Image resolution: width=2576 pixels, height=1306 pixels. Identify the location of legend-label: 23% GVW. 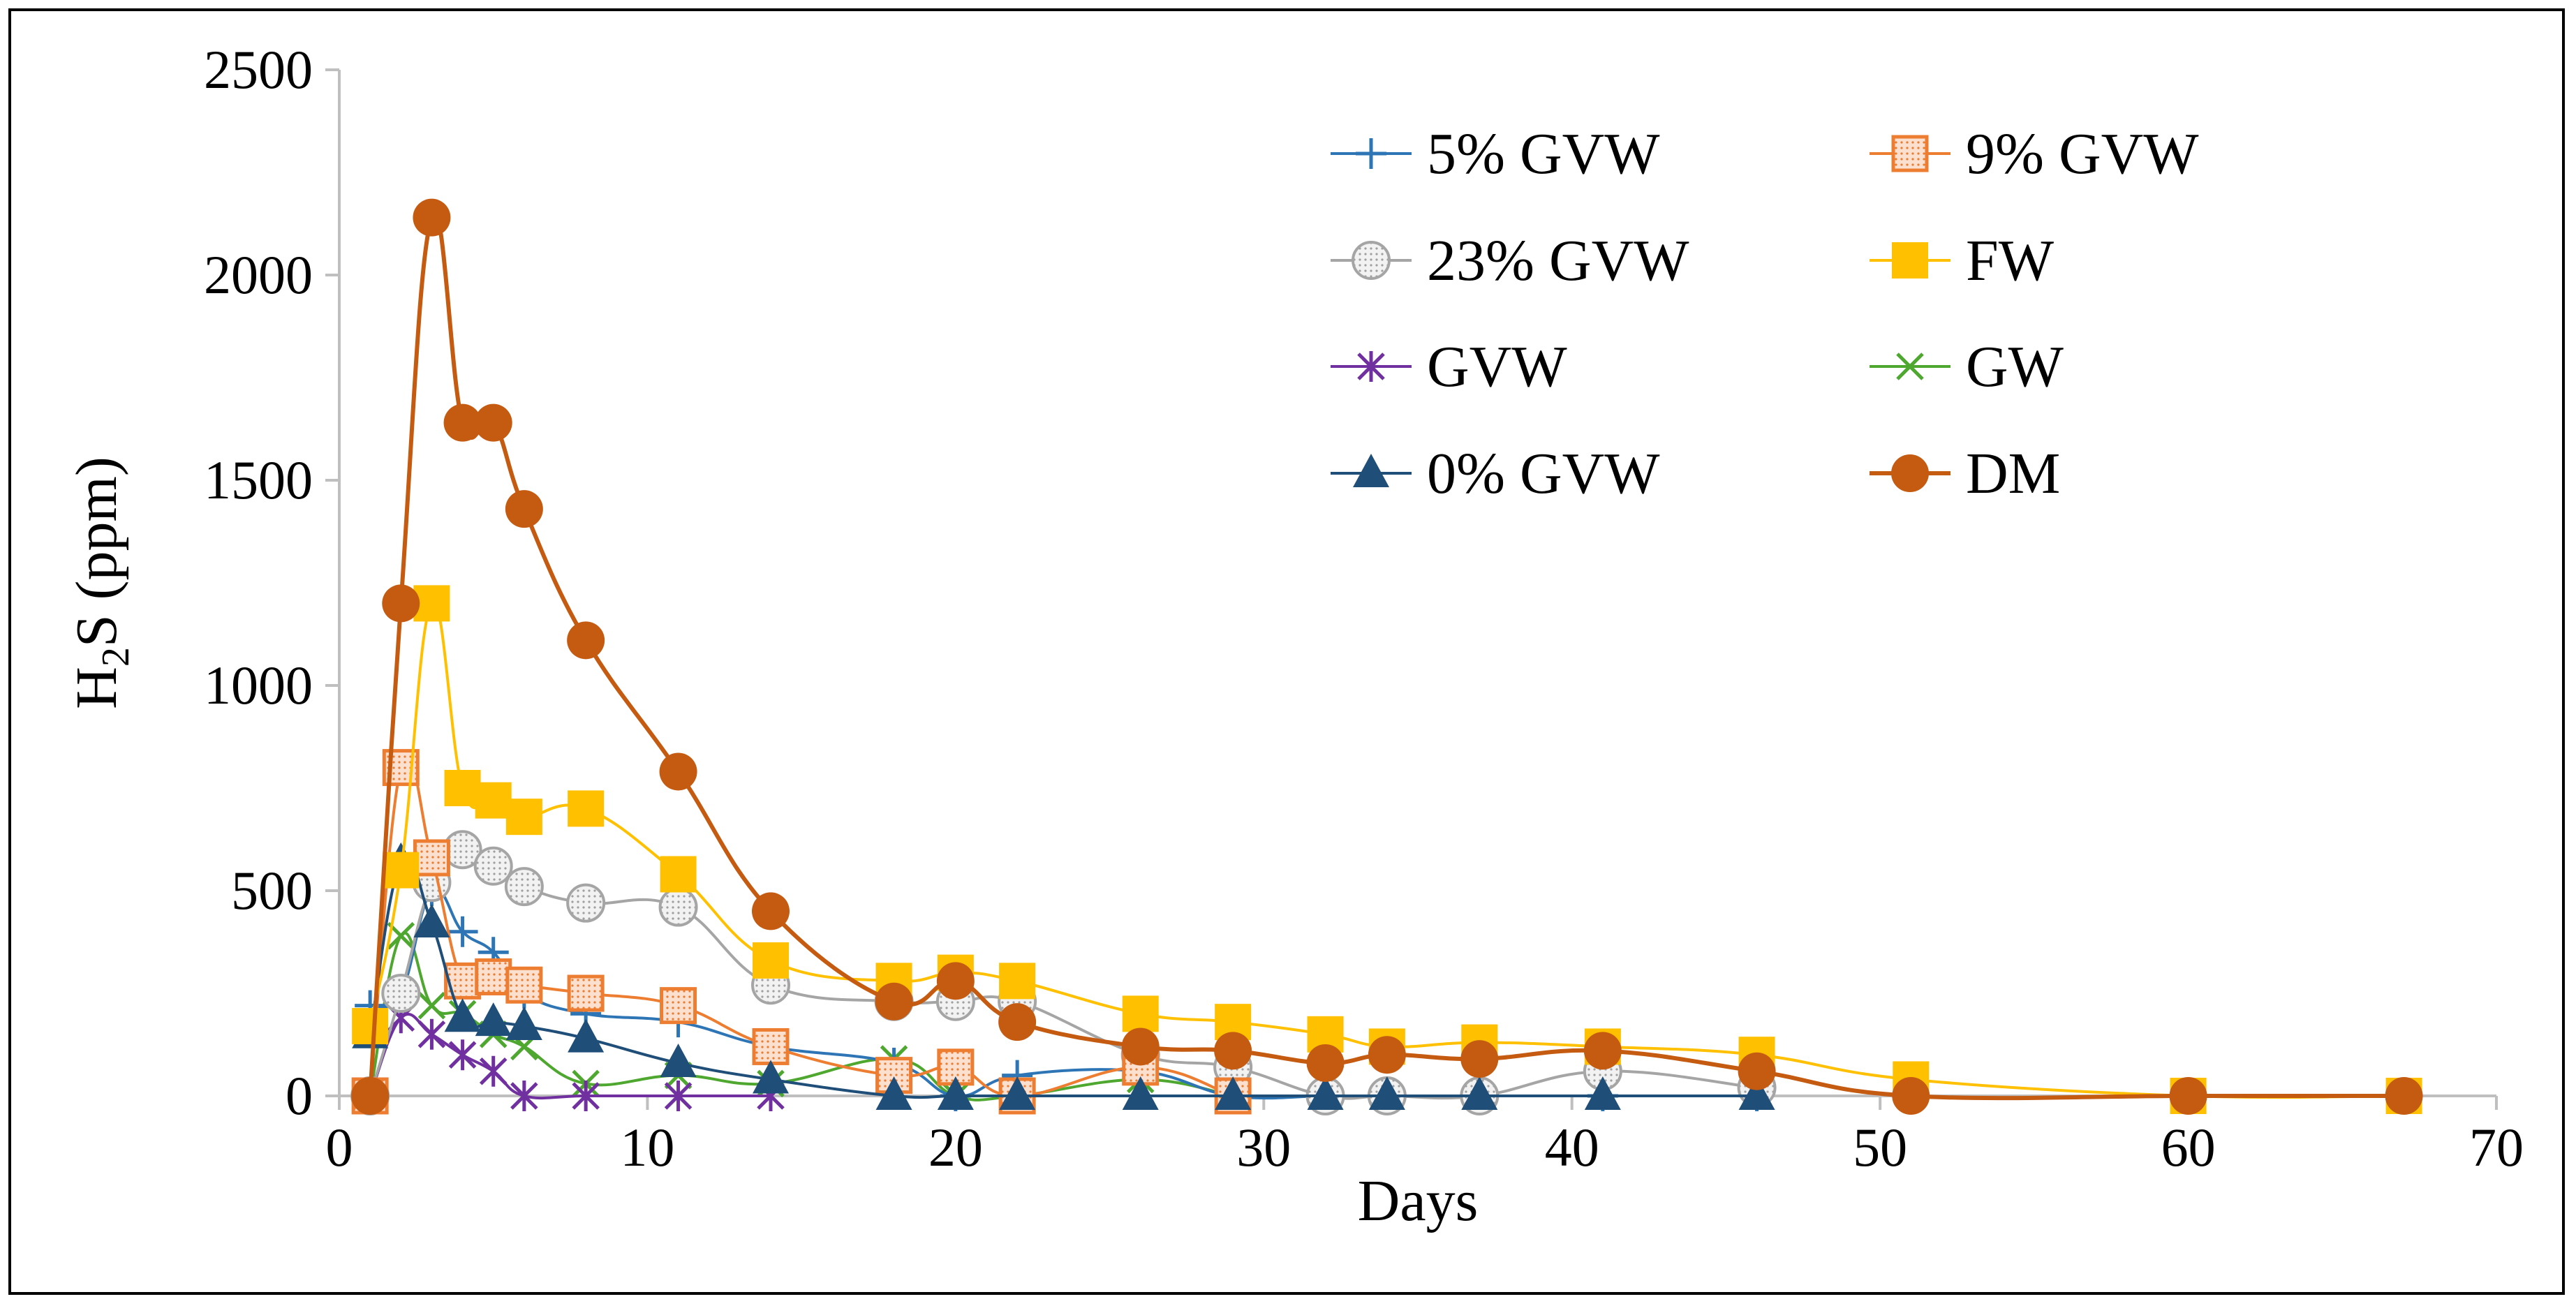
(1558, 260).